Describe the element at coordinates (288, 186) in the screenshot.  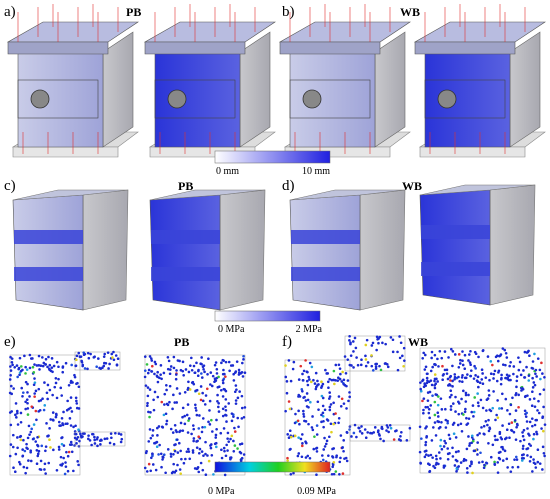
I see `panel-label: d)` at that location.